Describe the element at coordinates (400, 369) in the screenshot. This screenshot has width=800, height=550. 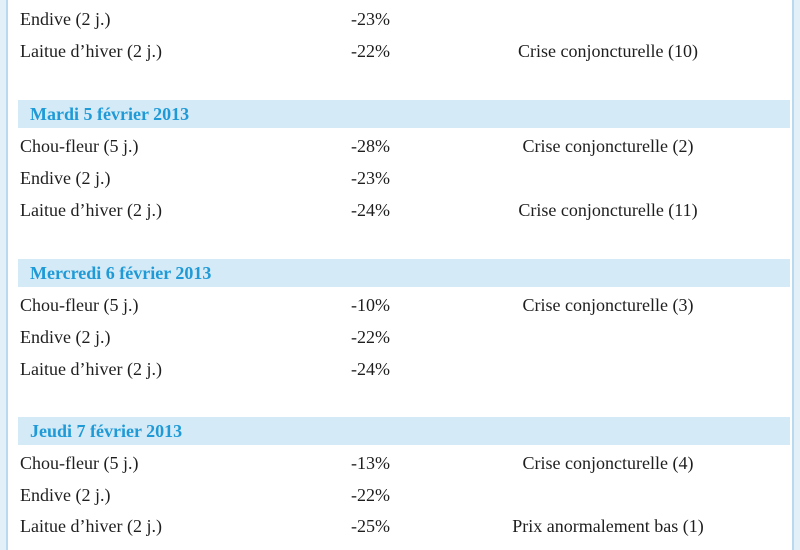
I see `table-row: Laitue d’hiver (2 j.) -24%` at that location.